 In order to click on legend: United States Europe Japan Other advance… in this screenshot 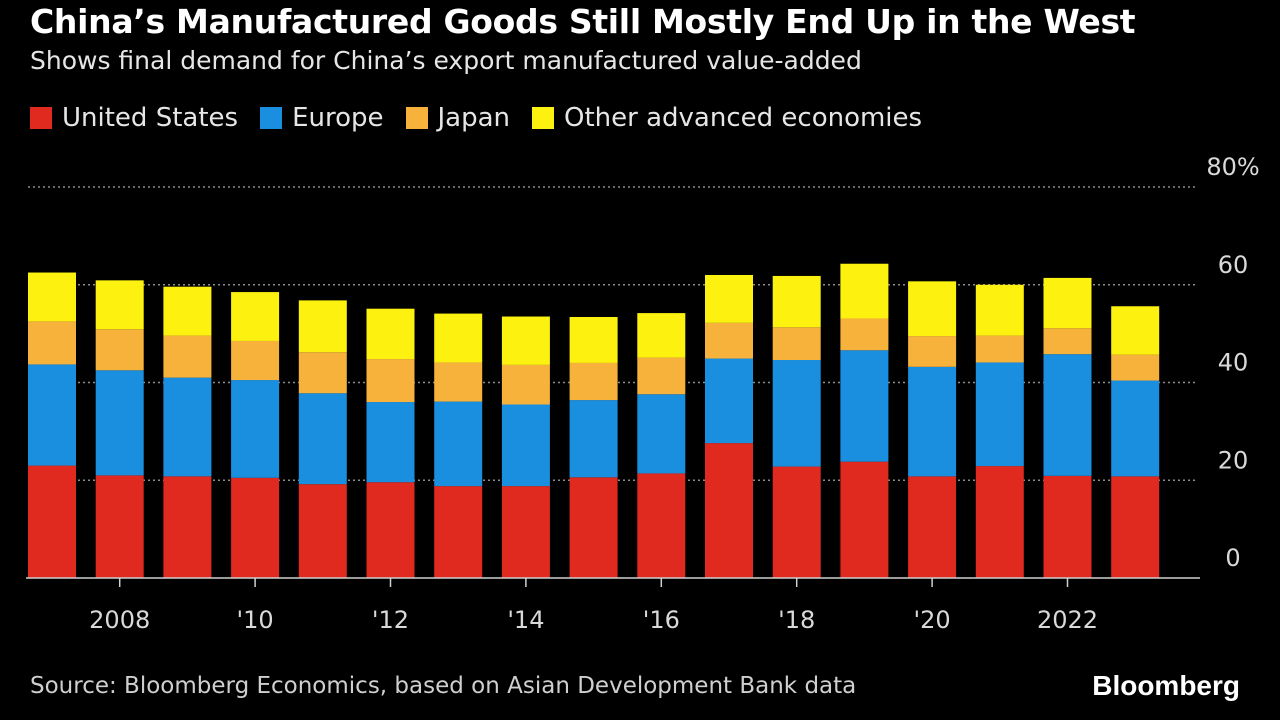, I will do `click(487, 118)`.